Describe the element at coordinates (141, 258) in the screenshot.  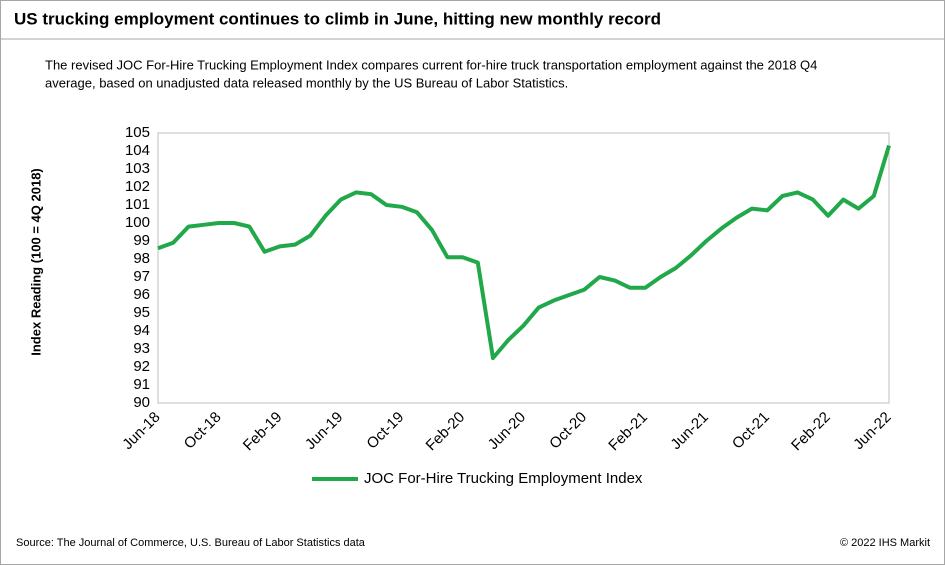
I see `y-tick-label: 98` at that location.